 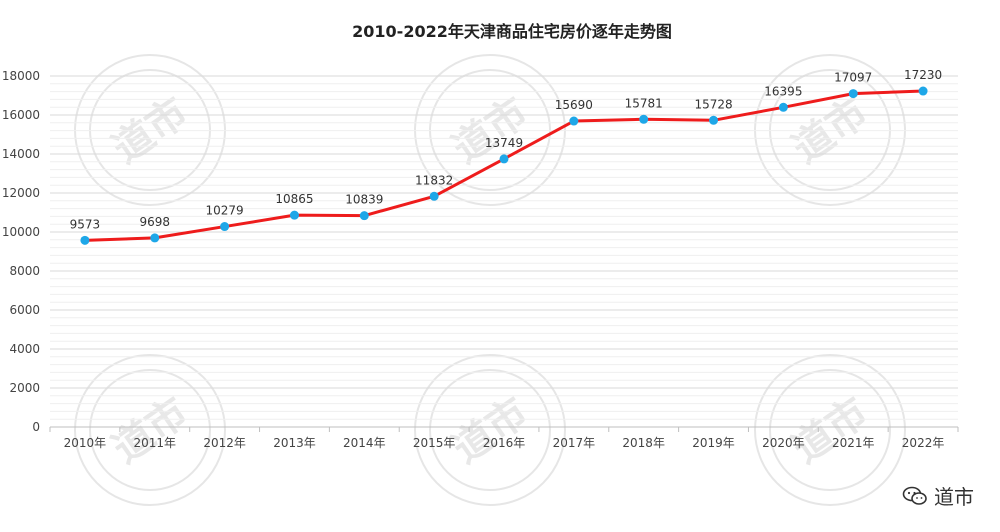 I want to click on data-label: 11832, so click(x=434, y=180).